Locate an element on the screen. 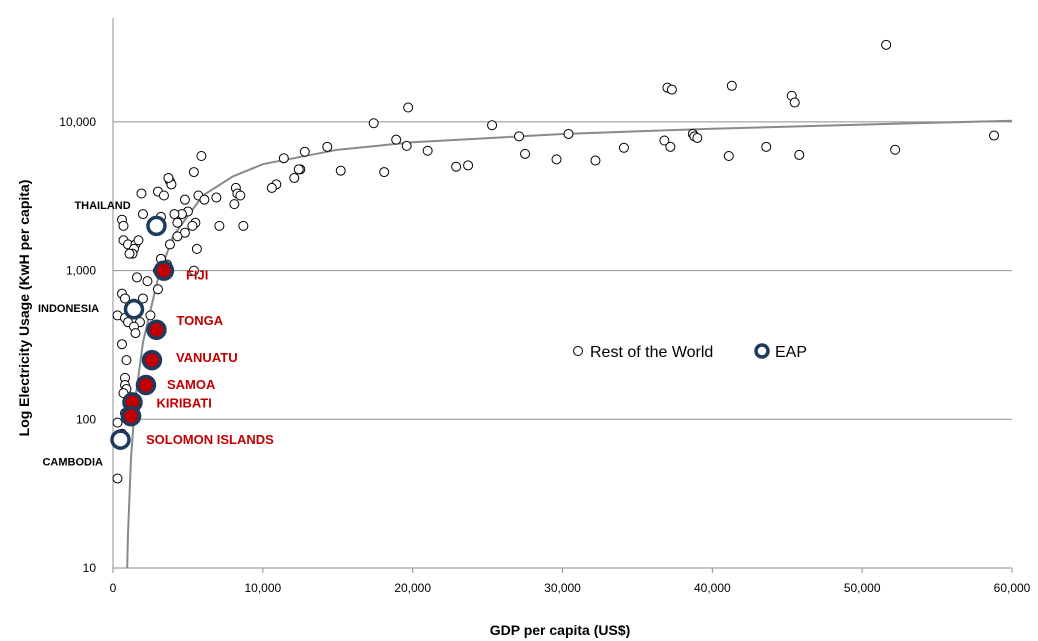  eap-point-solomon-islands is located at coordinates (131, 416).